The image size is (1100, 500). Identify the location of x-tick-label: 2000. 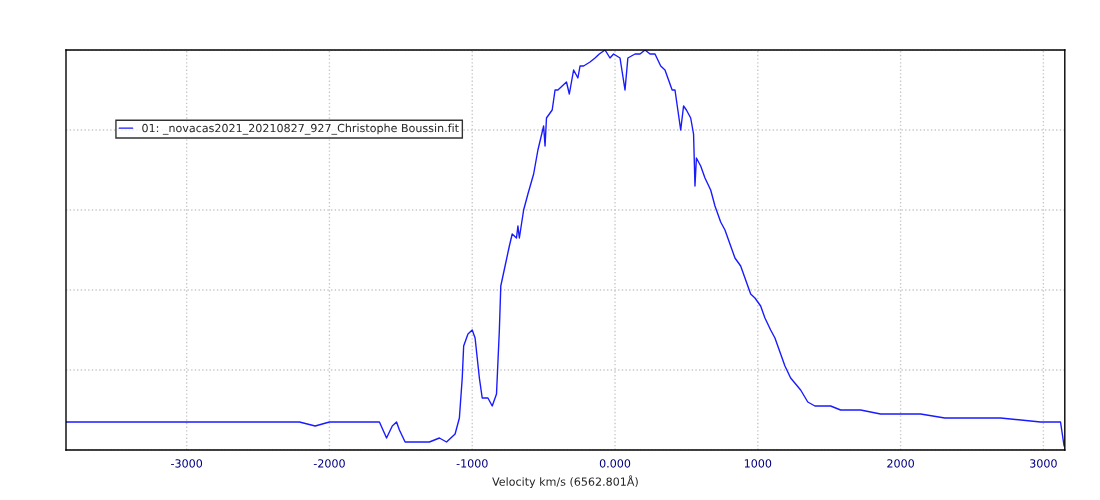
(900, 463).